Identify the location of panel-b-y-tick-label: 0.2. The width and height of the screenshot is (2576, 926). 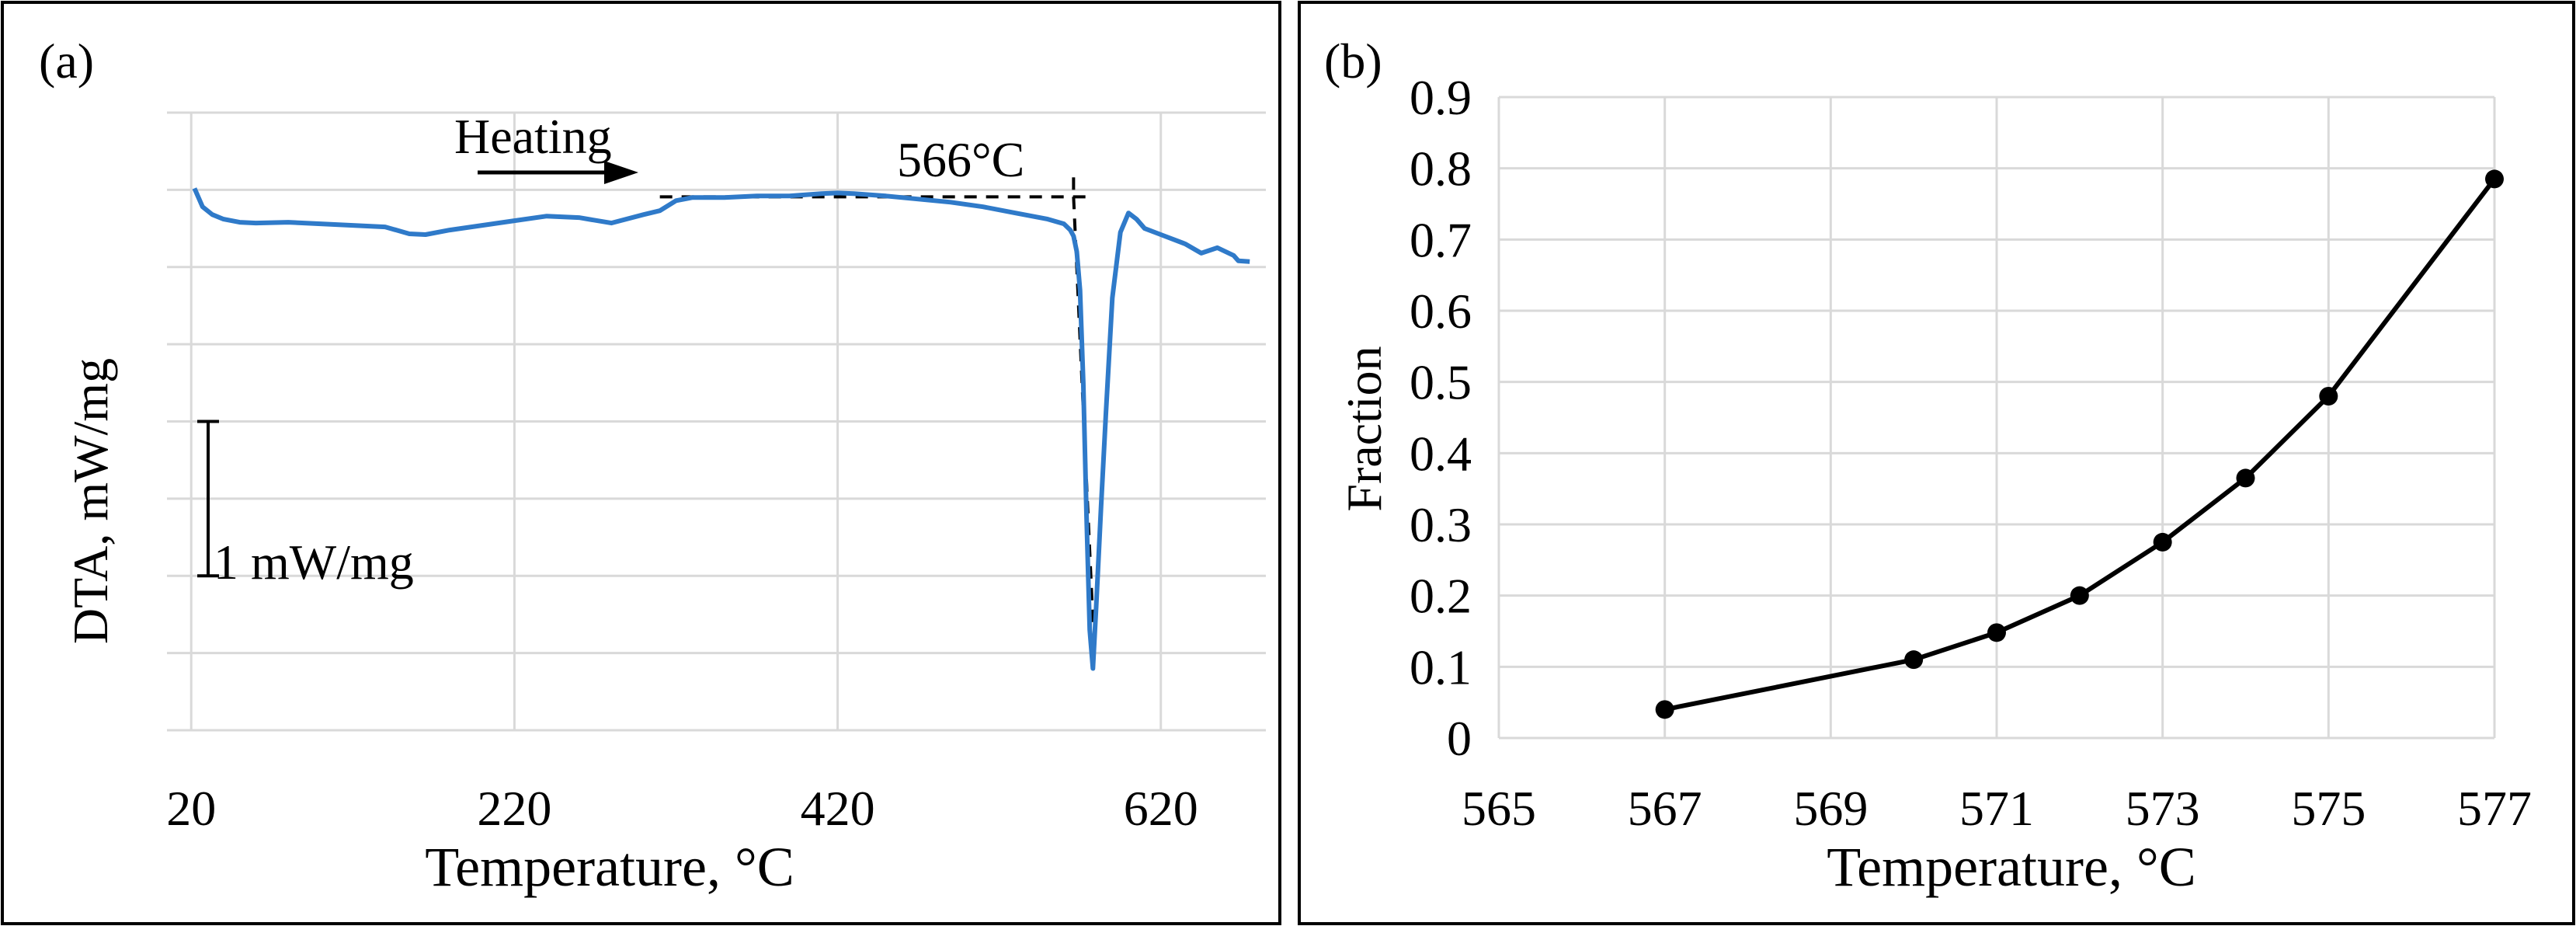
(1441, 596).